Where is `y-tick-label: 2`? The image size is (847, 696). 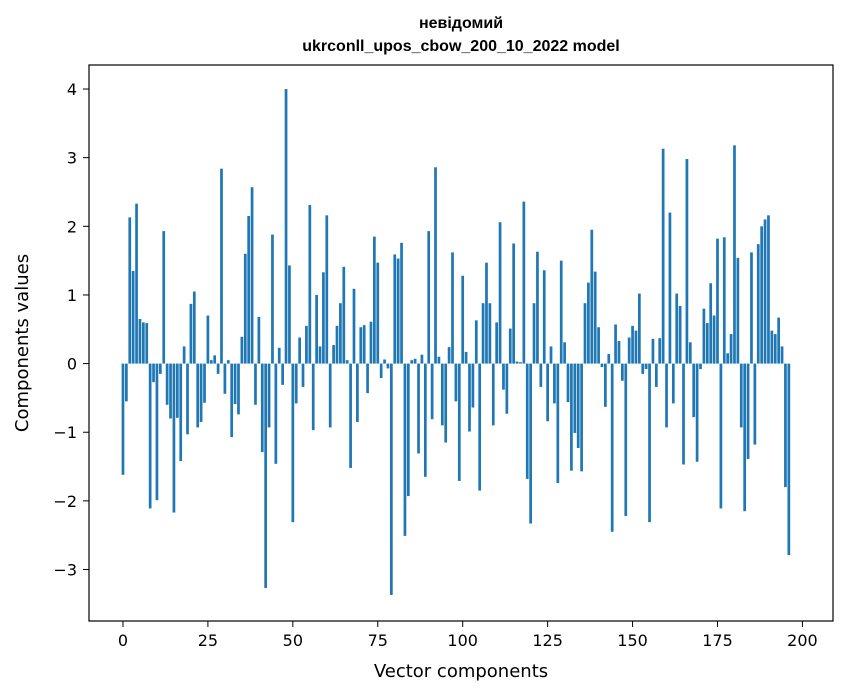 y-tick-label: 2 is located at coordinates (72, 226).